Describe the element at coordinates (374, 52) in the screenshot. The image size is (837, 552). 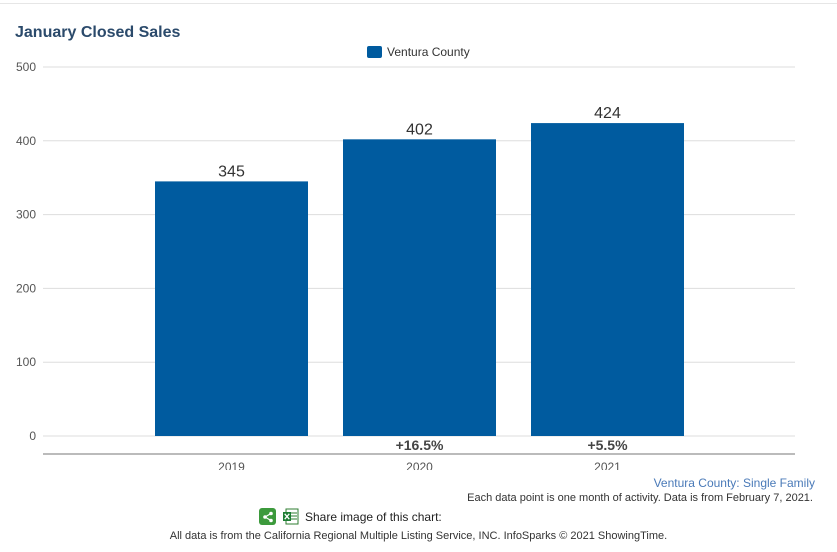
I see `legend-swatch` at that location.